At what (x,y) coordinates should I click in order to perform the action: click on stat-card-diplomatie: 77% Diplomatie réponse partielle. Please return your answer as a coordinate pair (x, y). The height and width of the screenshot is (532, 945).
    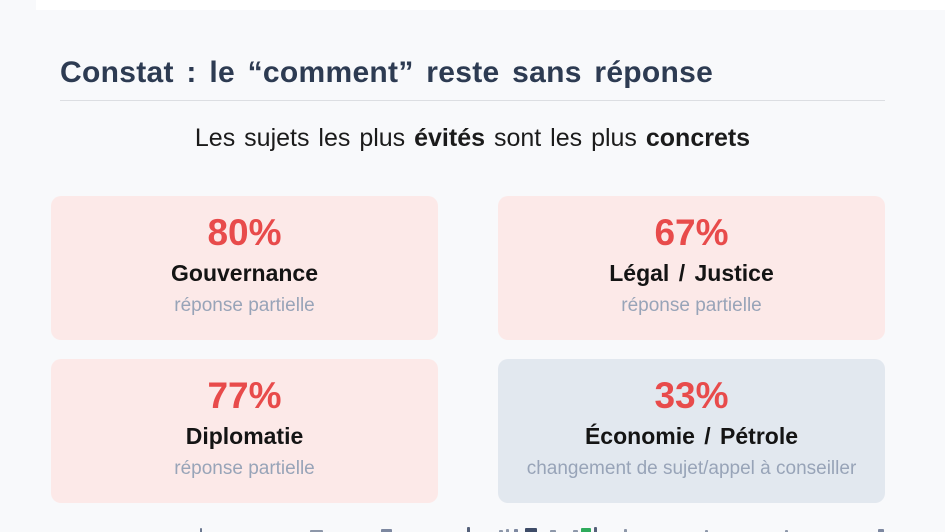
    Looking at the image, I should click on (244, 431).